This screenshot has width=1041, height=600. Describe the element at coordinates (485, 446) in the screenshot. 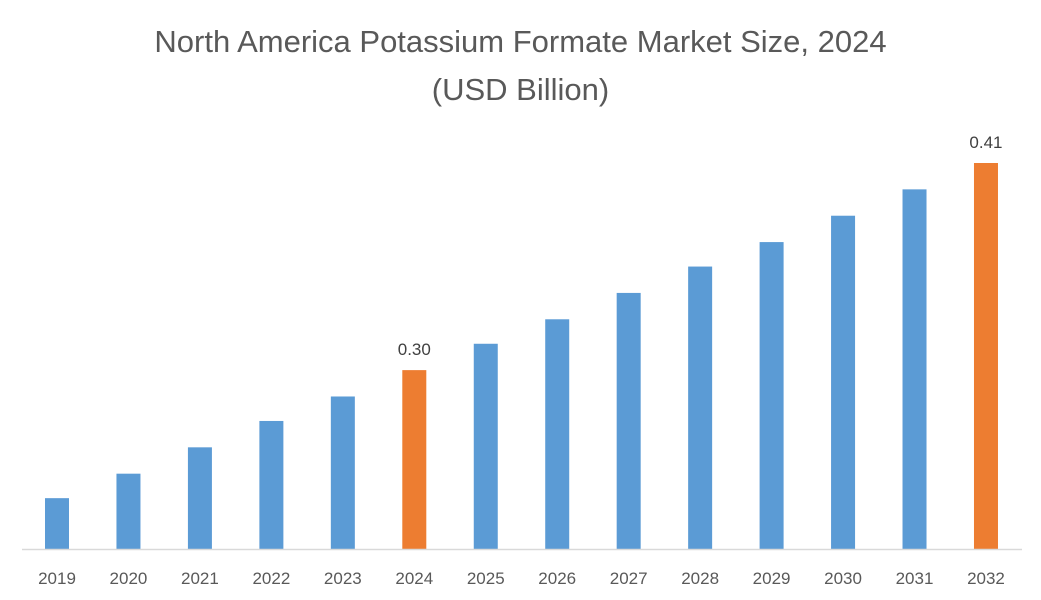

I see `bar-2025` at that location.